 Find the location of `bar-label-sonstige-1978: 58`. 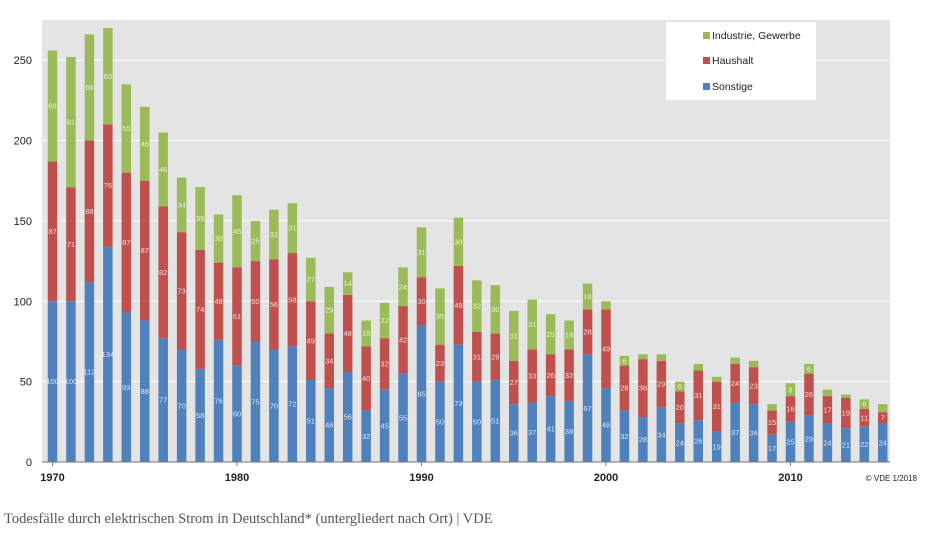

bar-label-sonstige-1978: 58 is located at coordinates (200, 415).